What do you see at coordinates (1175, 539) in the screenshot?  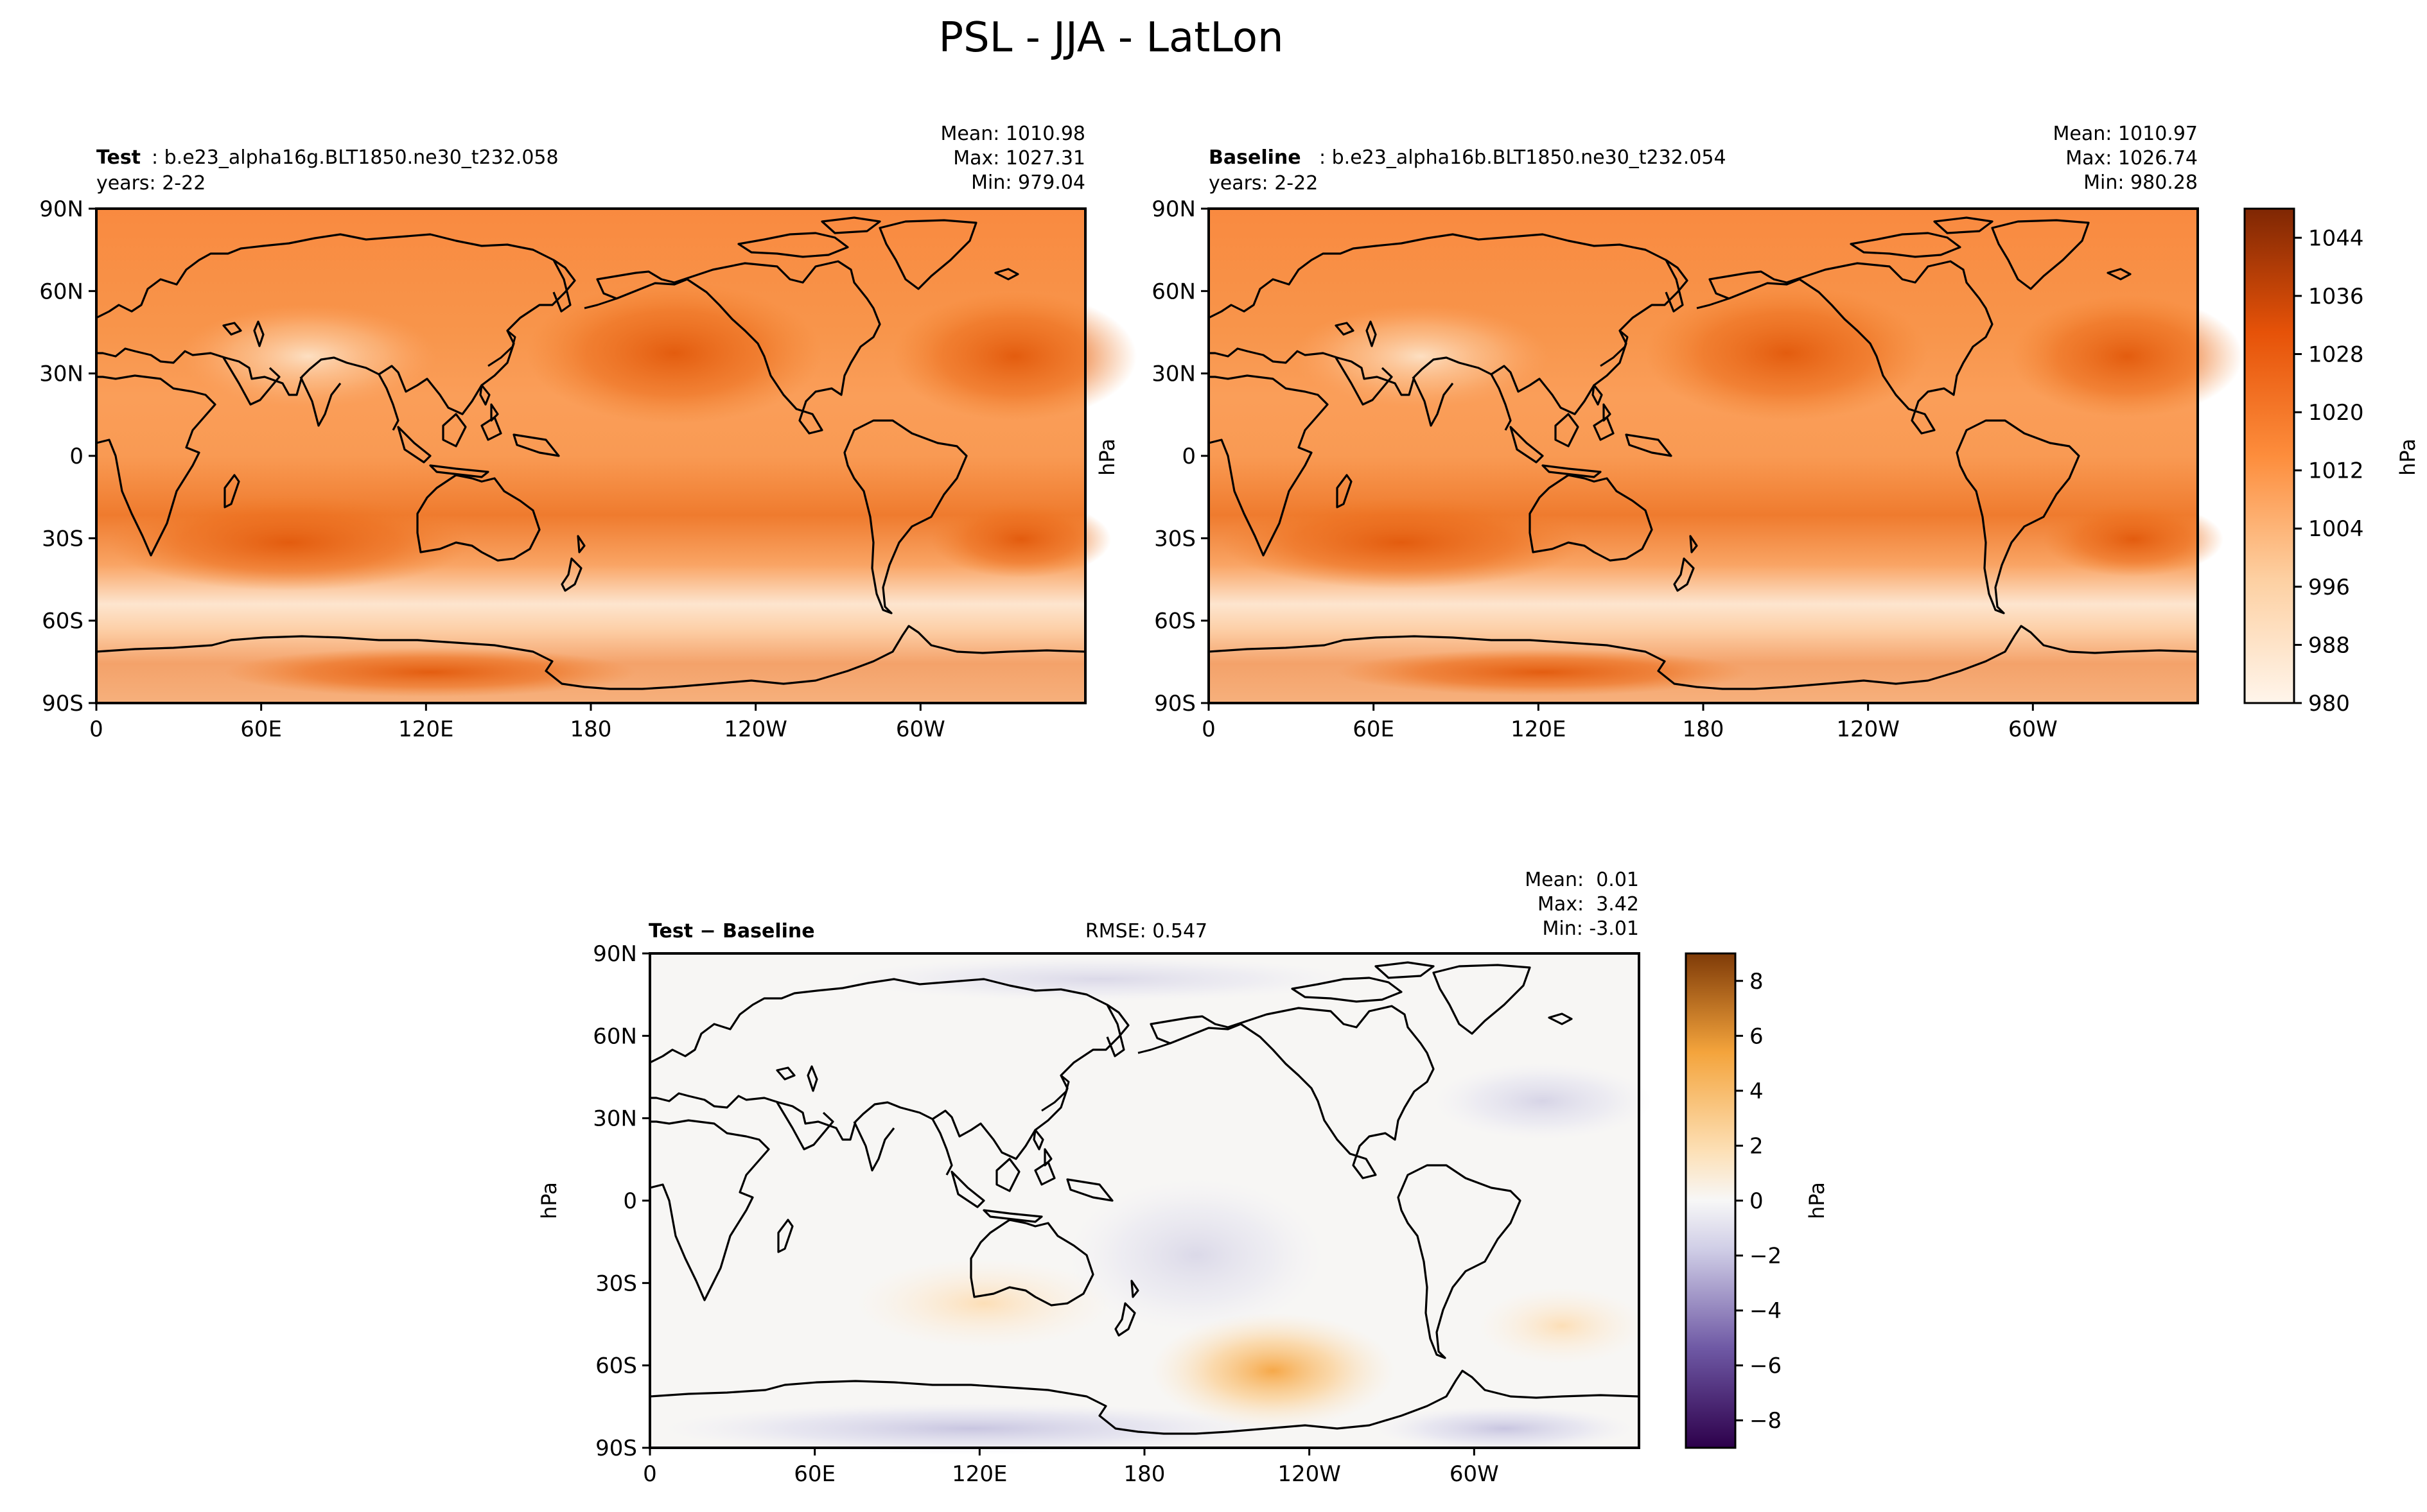 I see `ytick-label-baseline-4: 30S` at bounding box center [1175, 539].